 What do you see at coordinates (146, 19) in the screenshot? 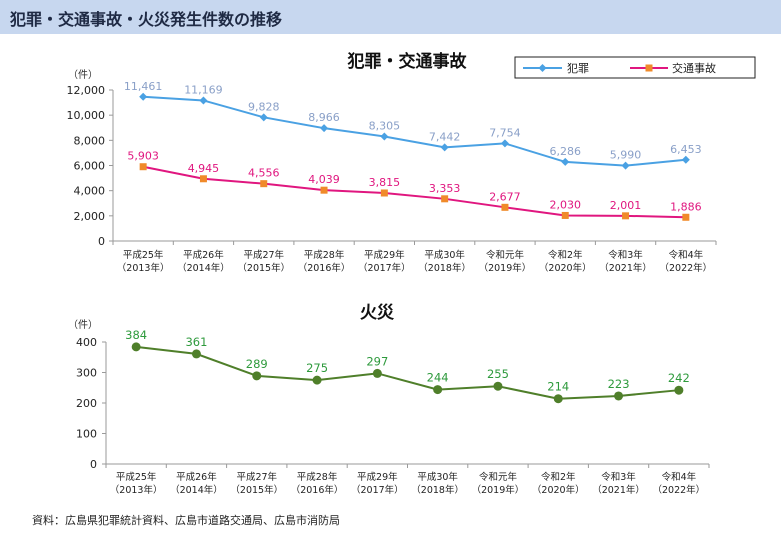
I see `page-title: 犯罪・交通事故・火災発生件数の推移` at bounding box center [146, 19].